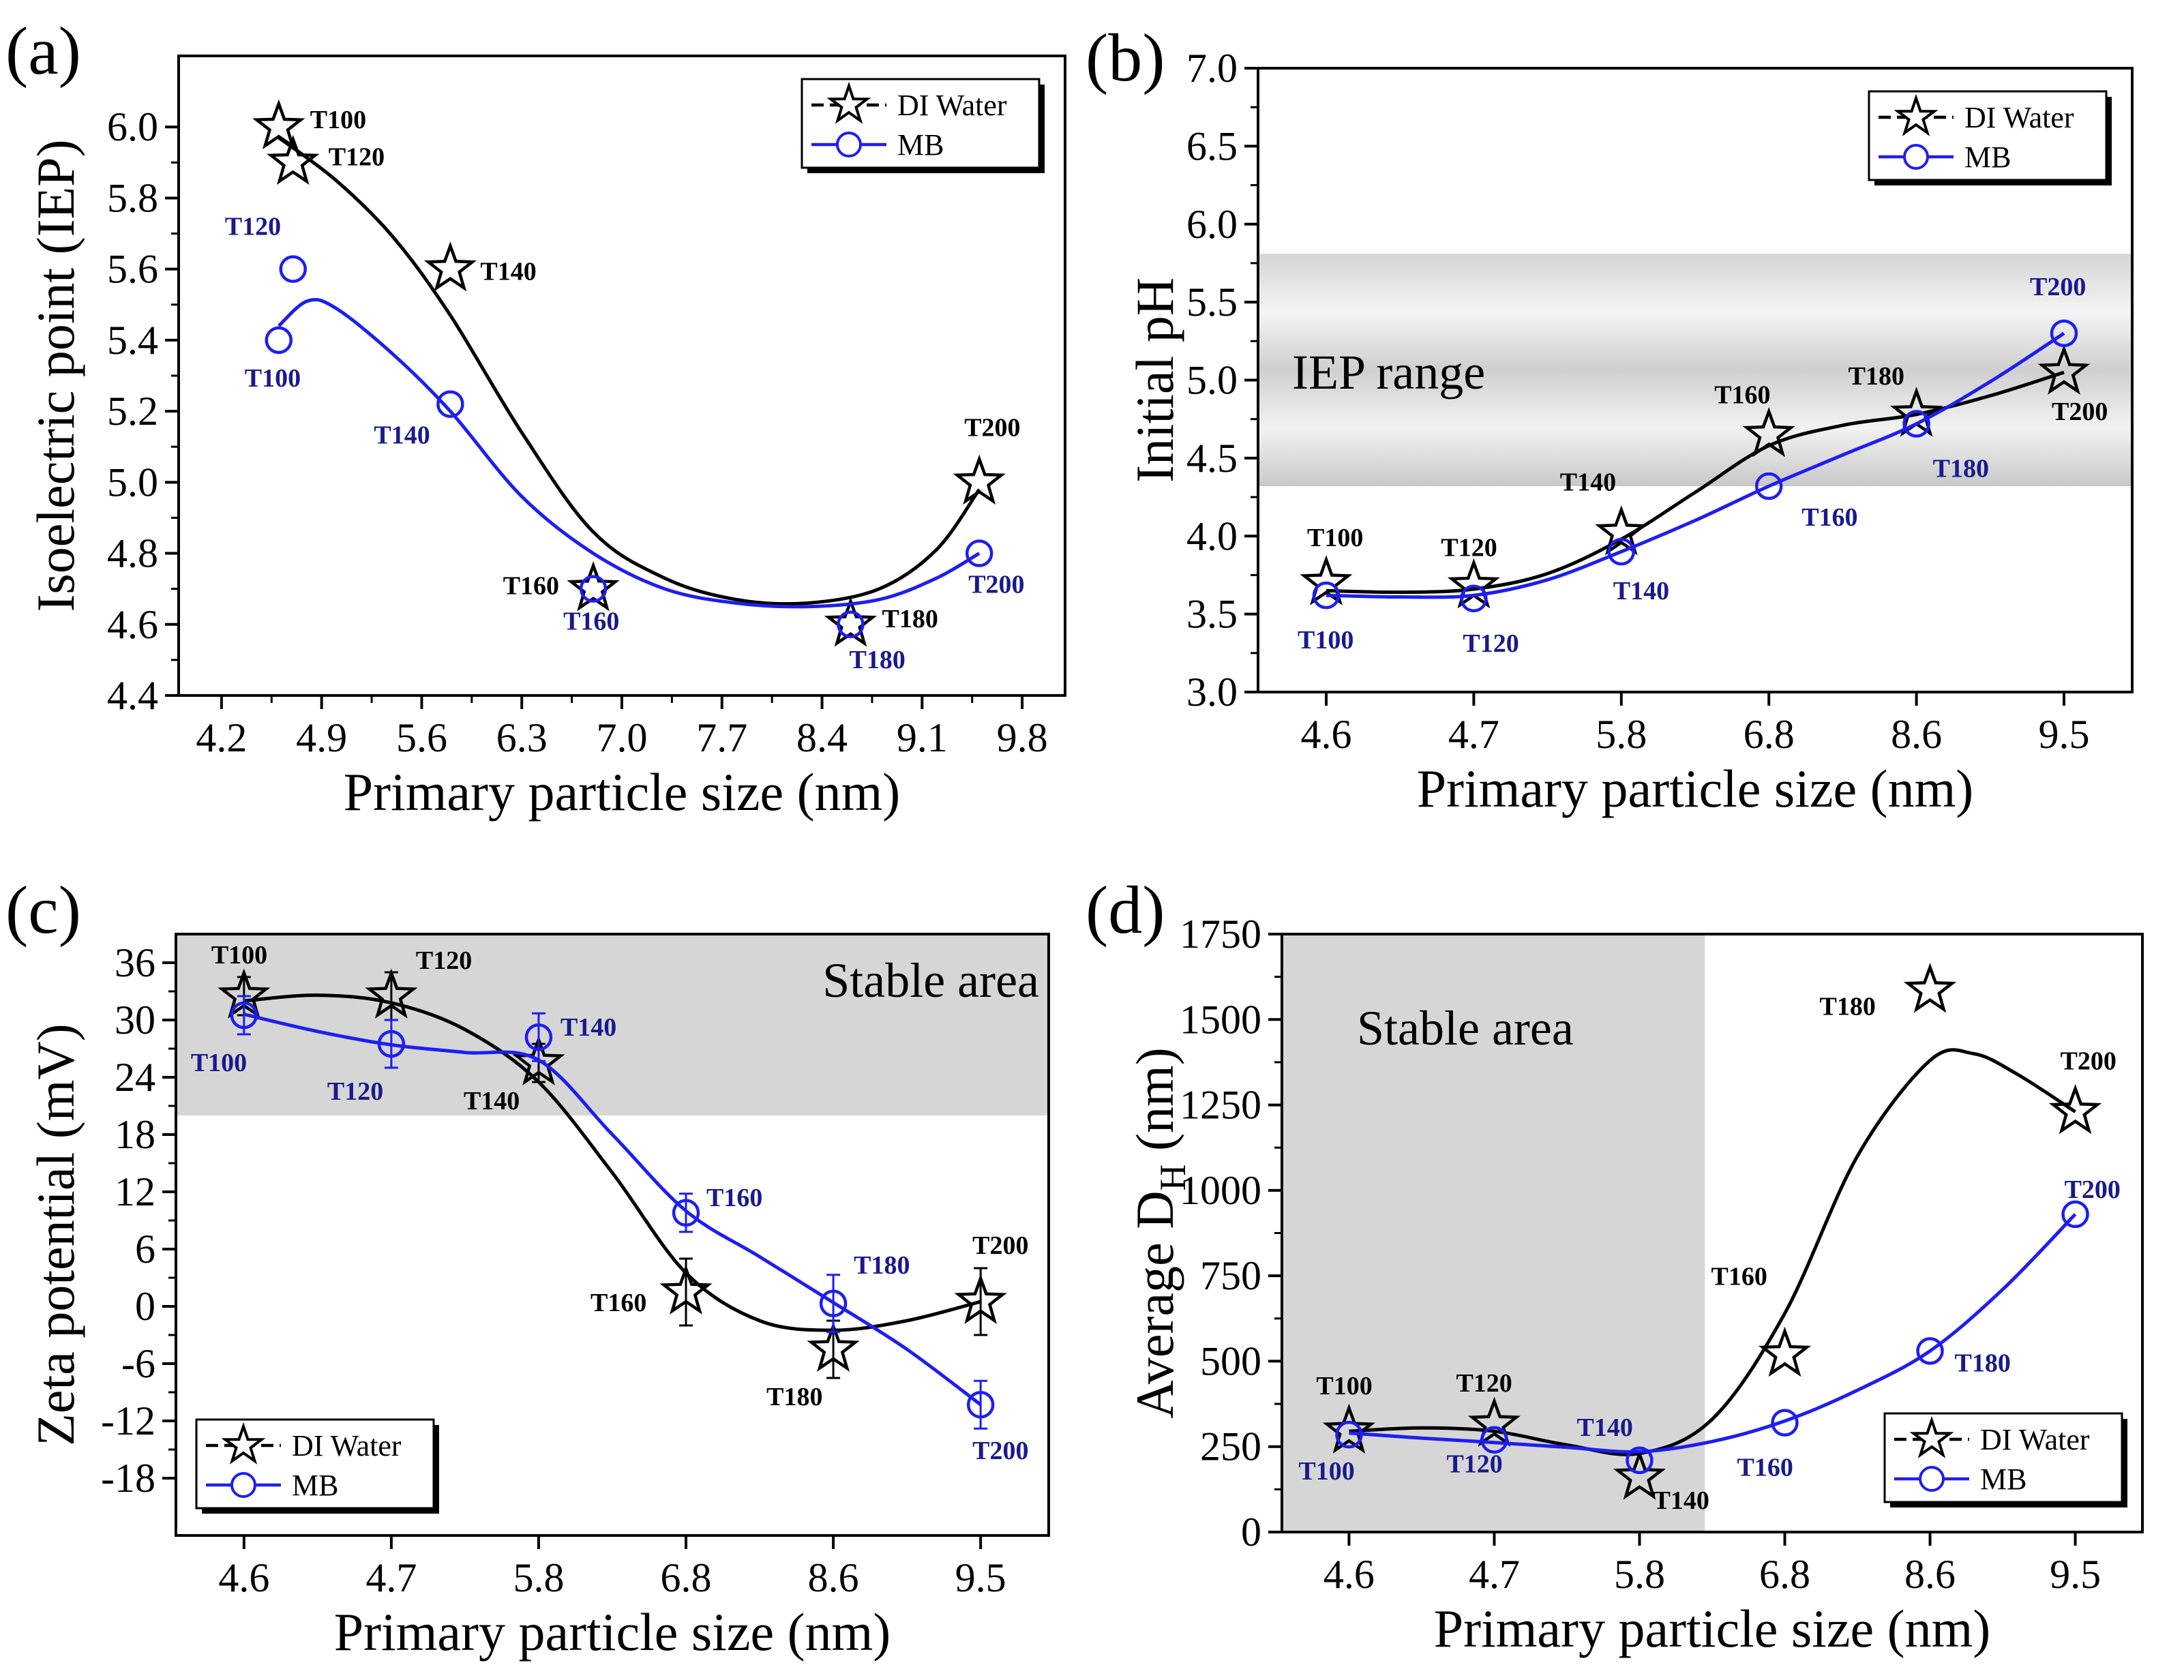 This screenshot has width=2184, height=1680. What do you see at coordinates (135, 1077) in the screenshot?
I see `y-tick-label: 24` at bounding box center [135, 1077].